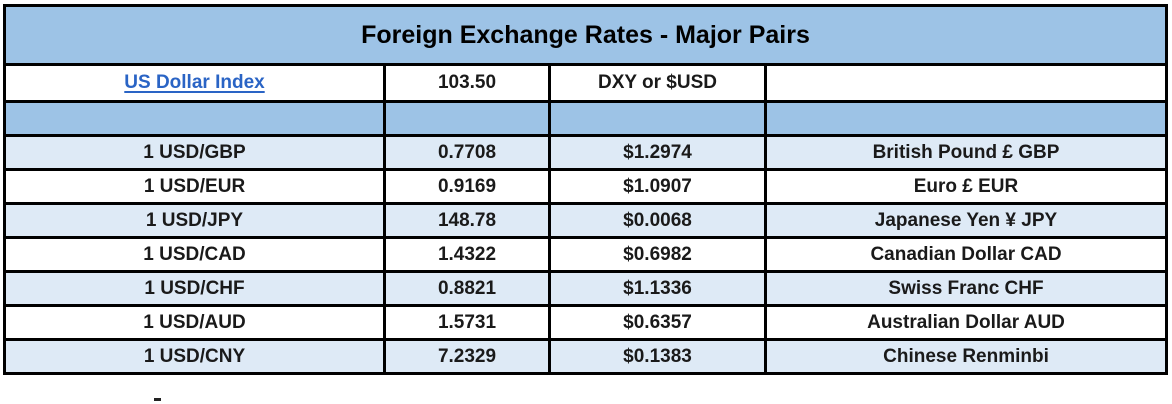 The image size is (1172, 404). I want to click on rate-cell: 1.5731, so click(467, 322).